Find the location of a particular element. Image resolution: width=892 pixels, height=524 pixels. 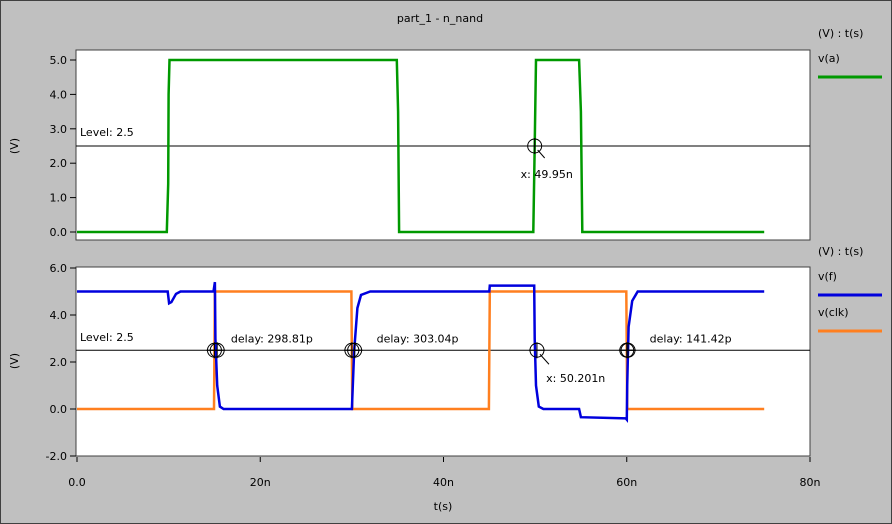

unit-header-bottom: (V) : t(s) is located at coordinates (840, 251).